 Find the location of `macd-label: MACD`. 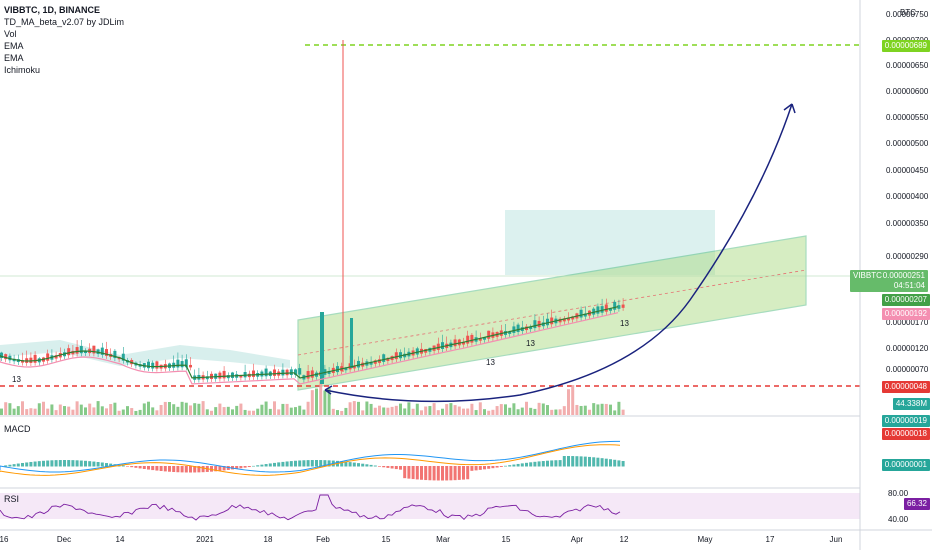

macd-label: MACD is located at coordinates (17, 429).